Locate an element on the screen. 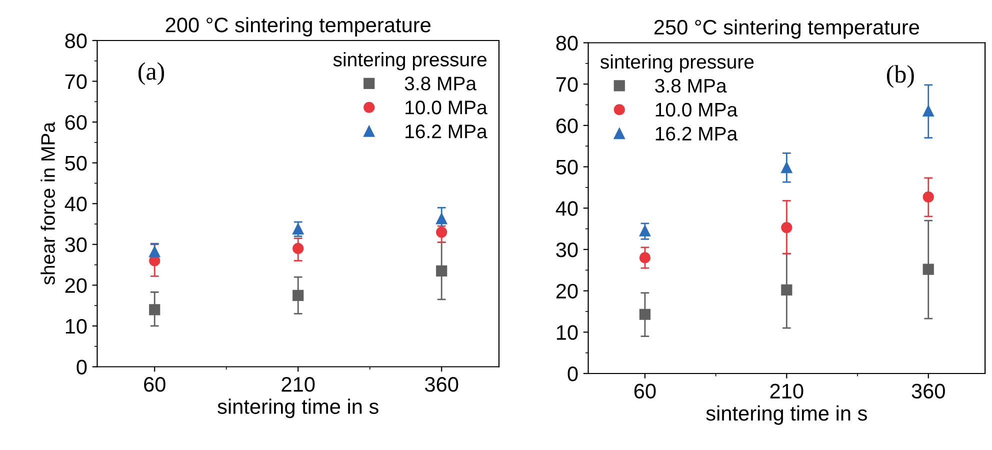 The height and width of the screenshot is (450, 992). annotation: (a) is located at coordinates (151, 73).